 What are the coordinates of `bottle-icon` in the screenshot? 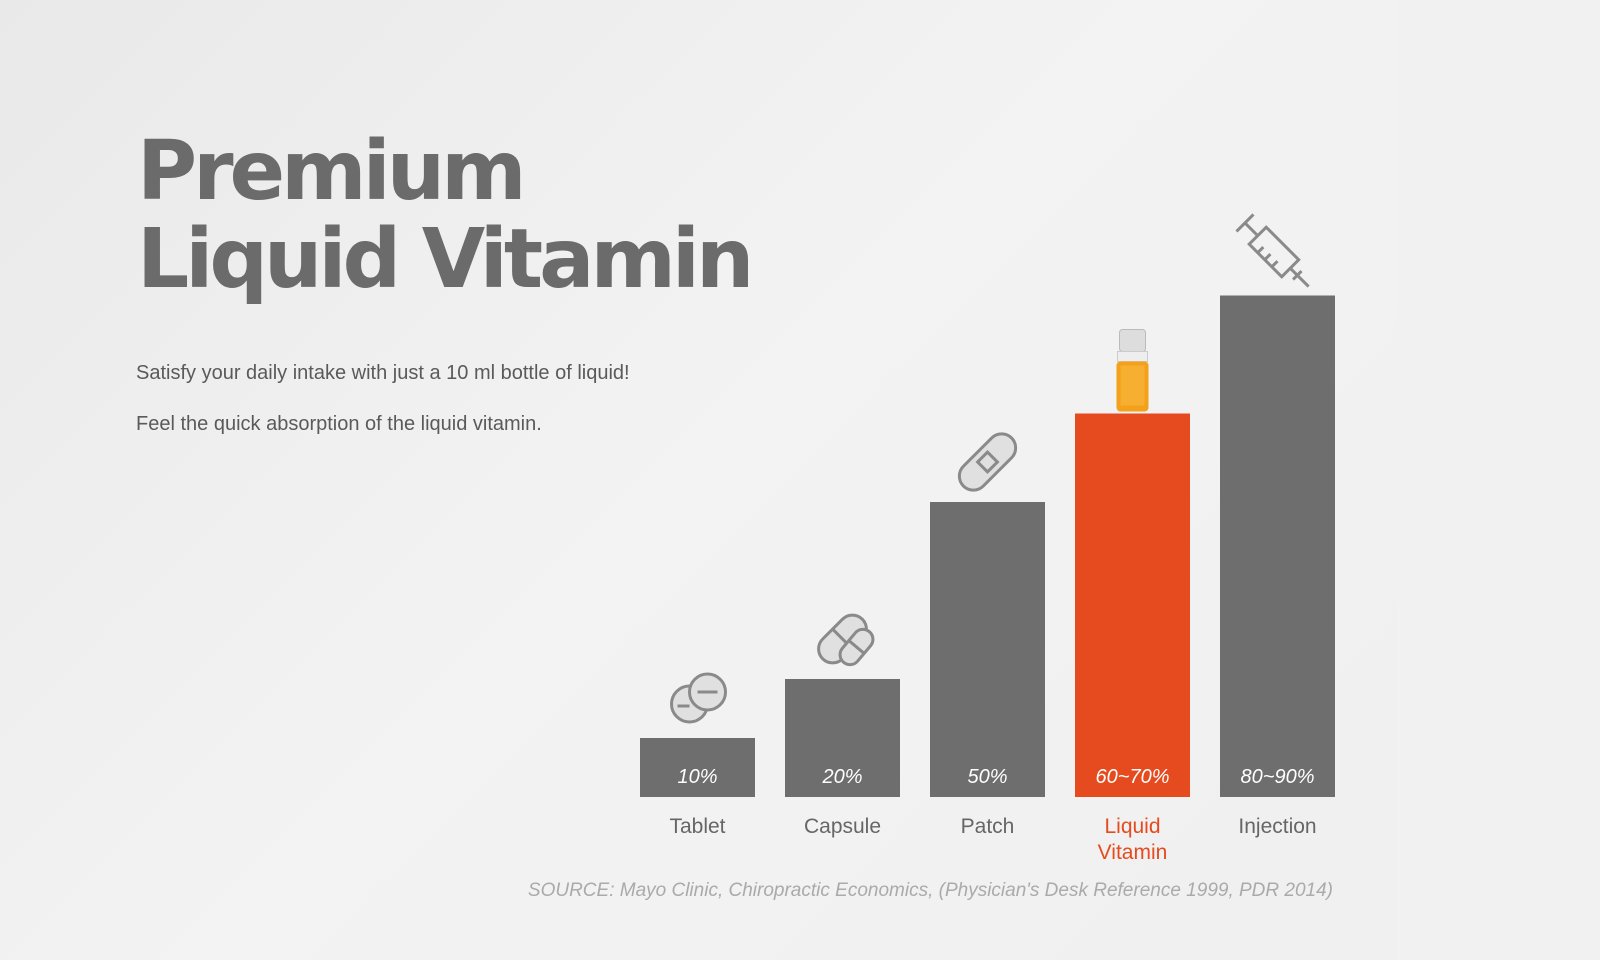 It's located at (1132, 370).